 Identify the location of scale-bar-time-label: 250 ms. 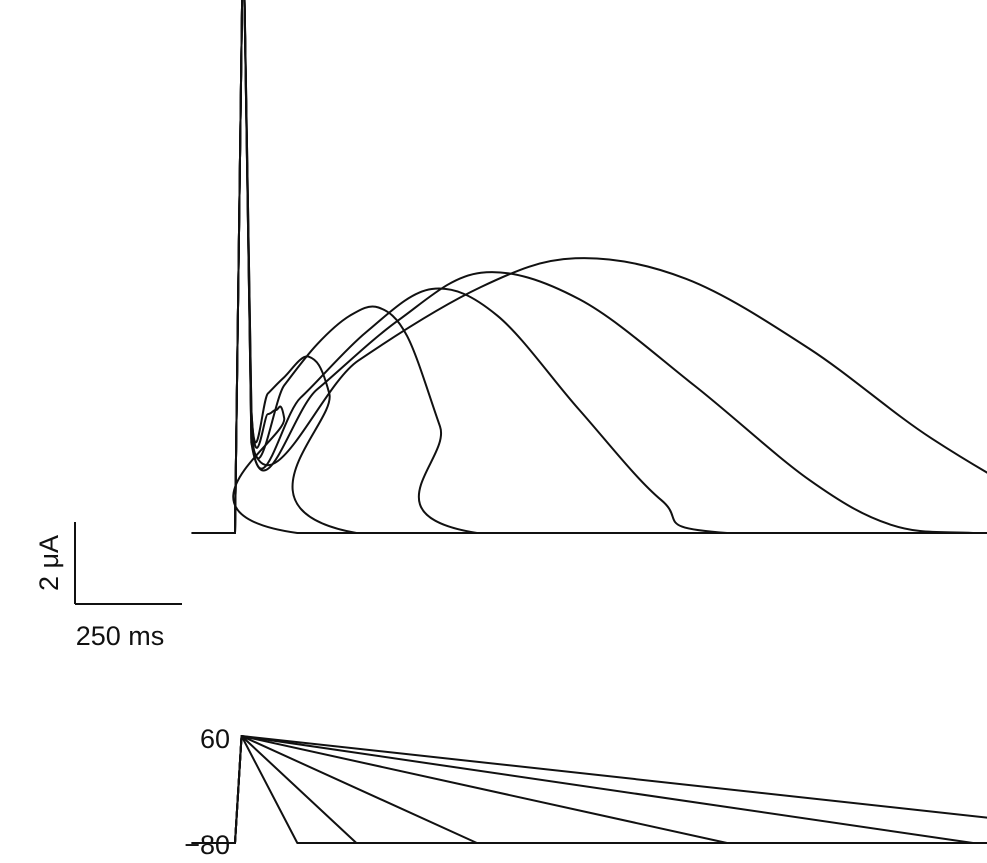
(120, 636).